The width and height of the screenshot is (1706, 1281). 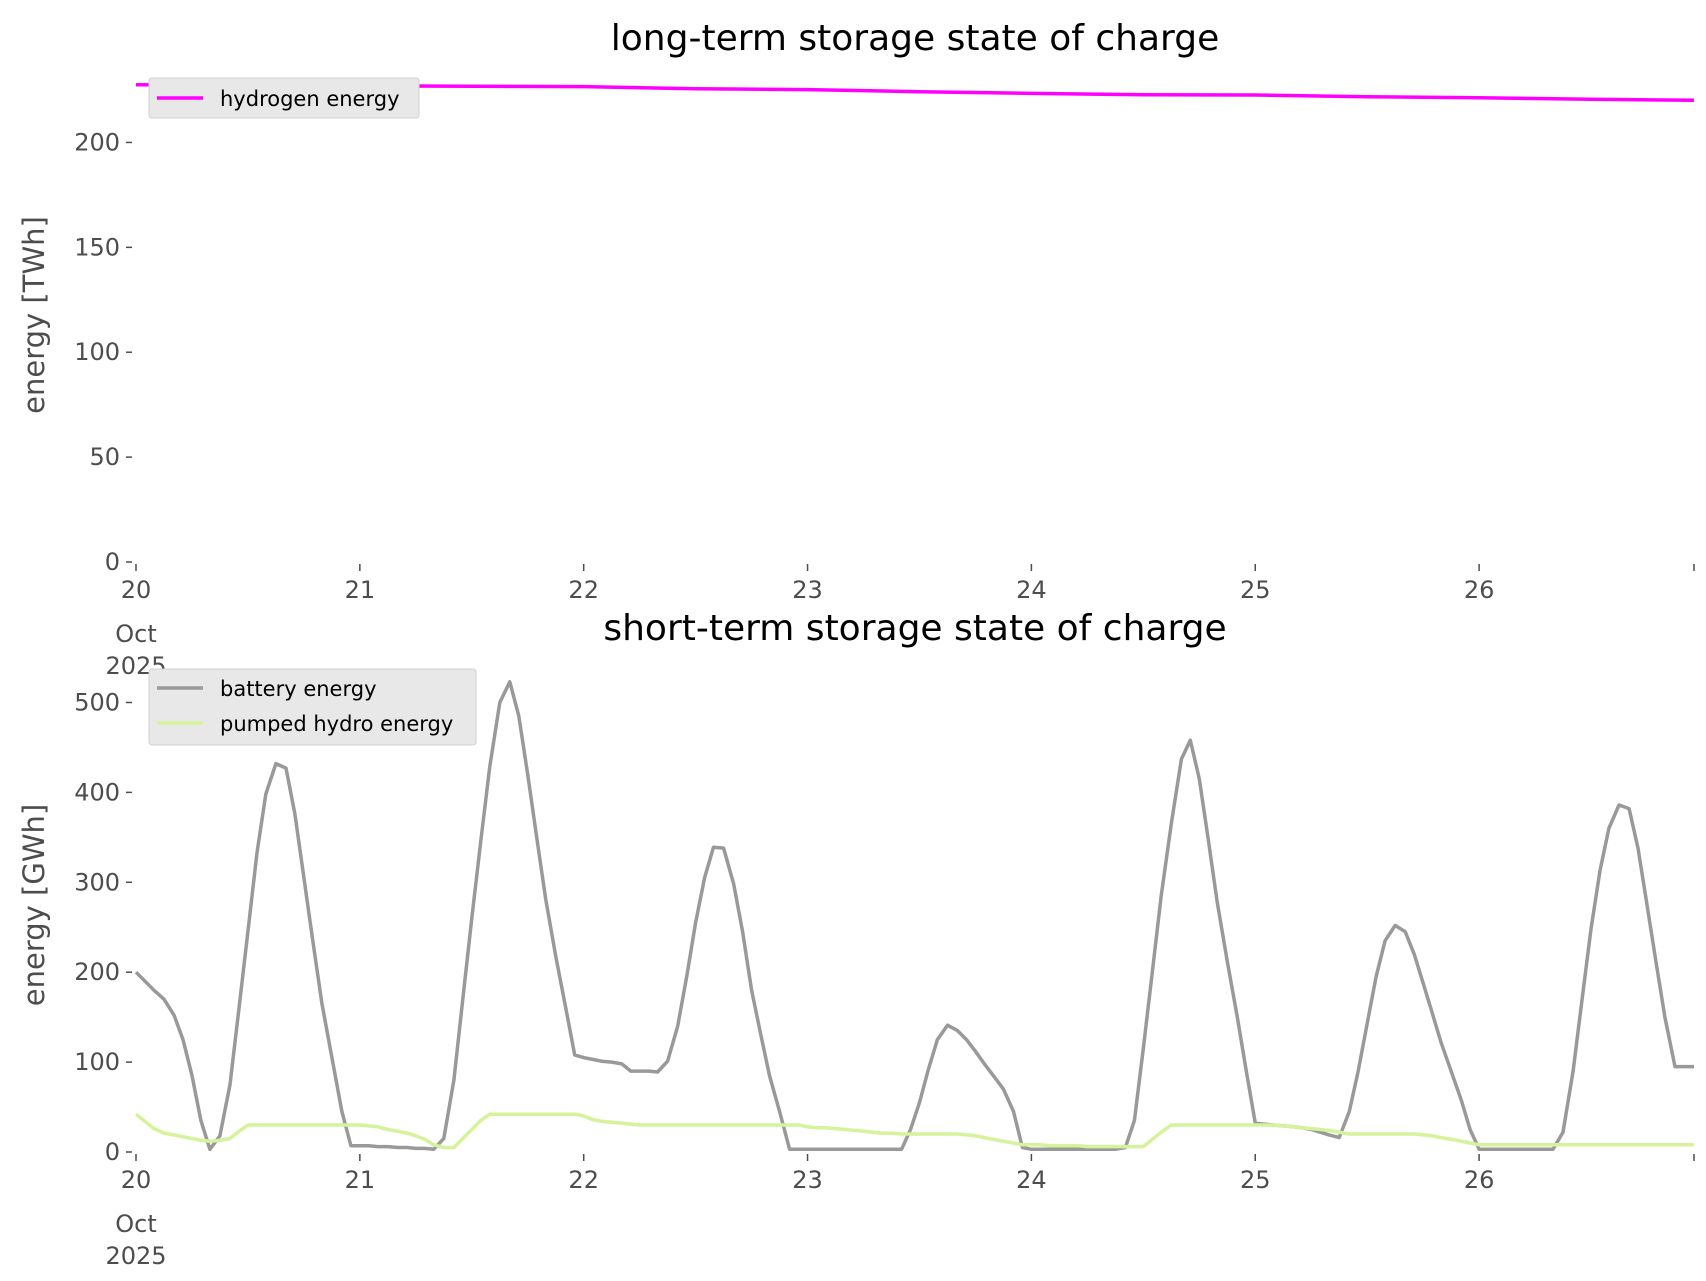 What do you see at coordinates (104, 457) in the screenshot?
I see `long-term-y-tick-label: 50` at bounding box center [104, 457].